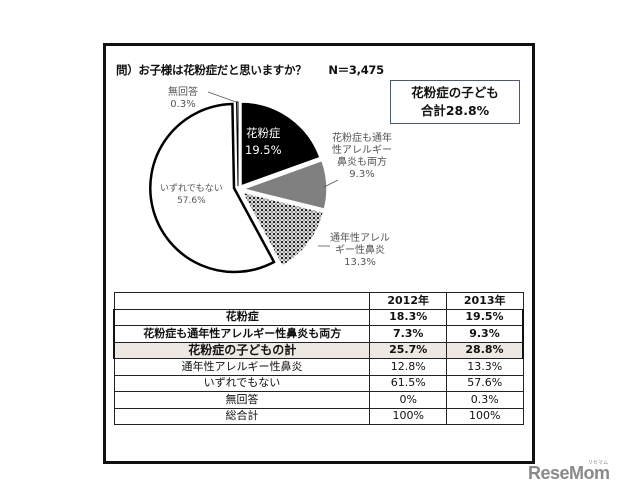 Image resolution: width=640 pixels, height=500 pixels. I want to click on table-row-total-kafunsho: 花粉症の子どもの計 25.7% 28.8%, so click(318, 350).